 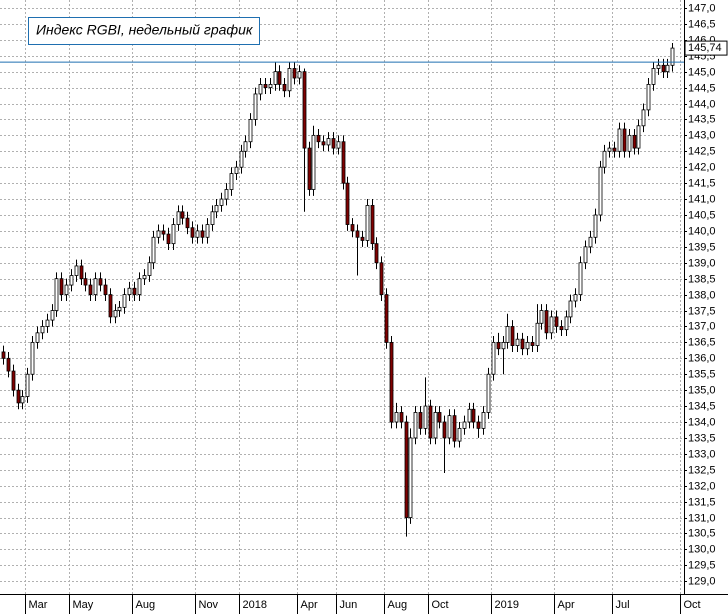 What do you see at coordinates (702, 263) in the screenshot?
I see `y-tick-label: 139,0` at bounding box center [702, 263].